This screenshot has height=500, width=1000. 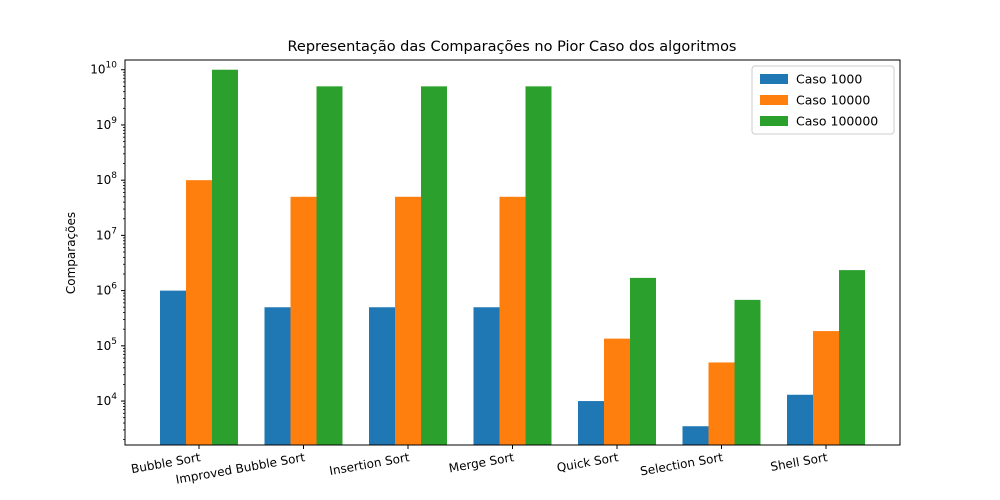 I want to click on x-tick-label-merge-sort: Merge Sort, so click(x=482, y=462).